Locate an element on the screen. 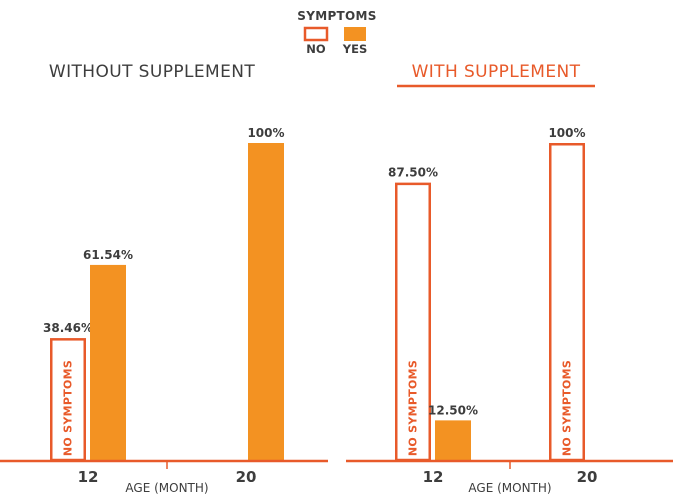 The width and height of the screenshot is (673, 494). data-label: 87.50% is located at coordinates (413, 173).